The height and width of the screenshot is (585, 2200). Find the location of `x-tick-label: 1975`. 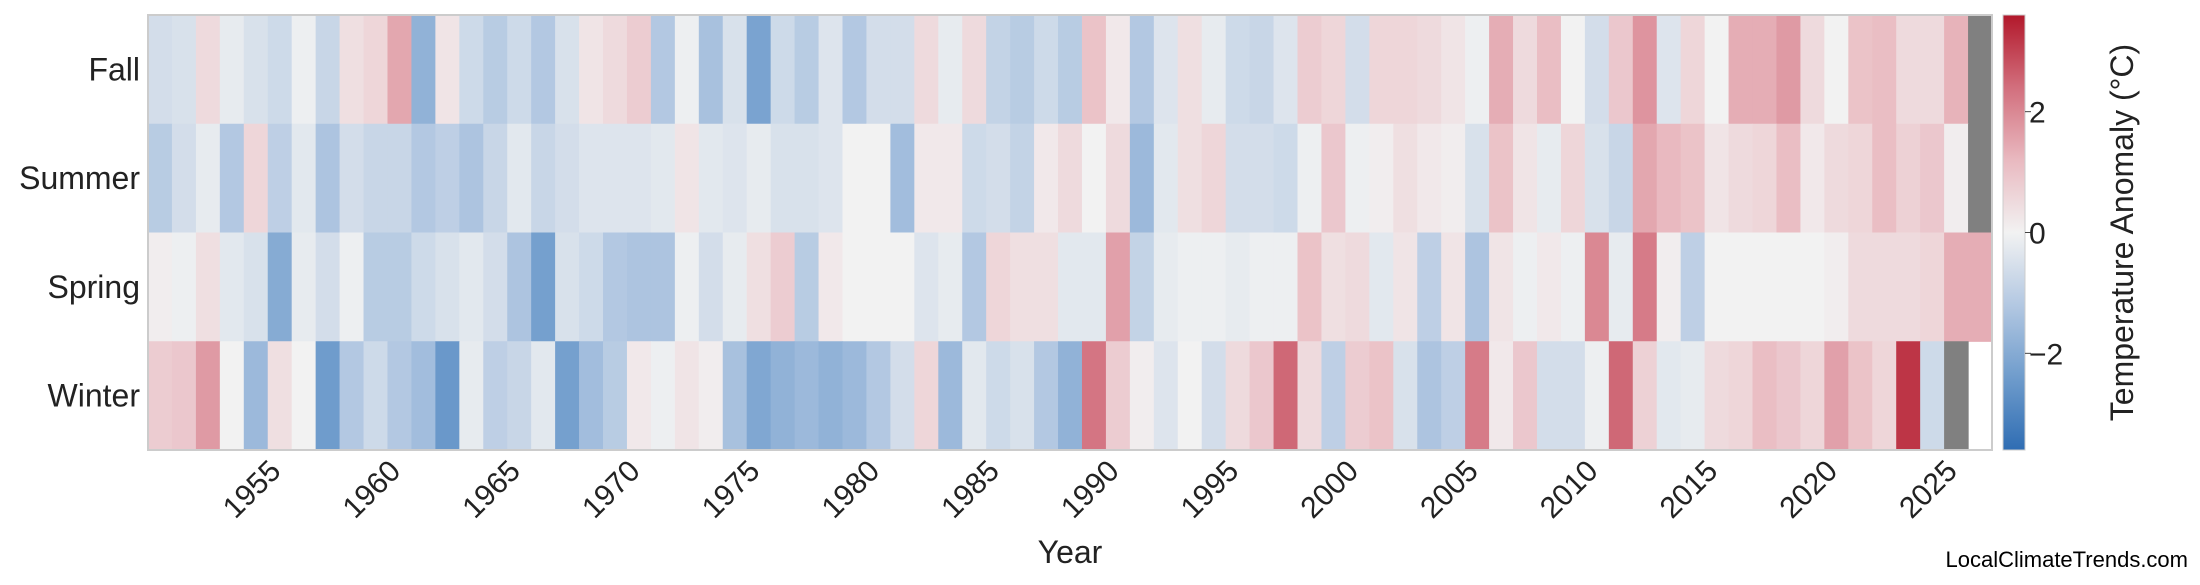

x-tick-label: 1975 is located at coordinates (731, 489).